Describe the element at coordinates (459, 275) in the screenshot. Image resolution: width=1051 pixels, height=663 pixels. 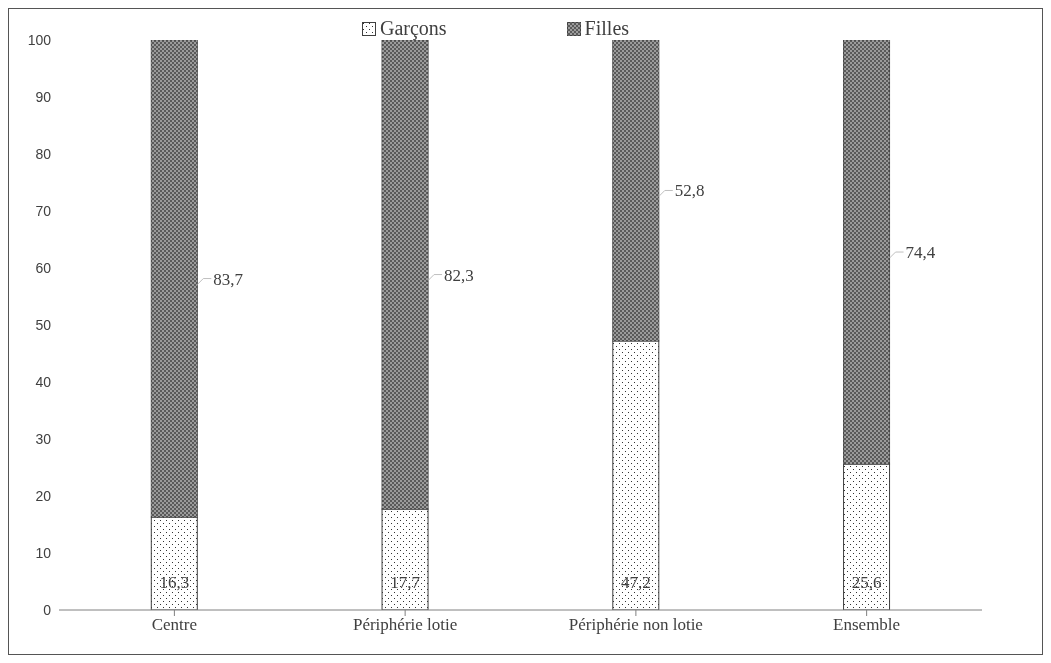
I see `data-label: 82,3` at that location.